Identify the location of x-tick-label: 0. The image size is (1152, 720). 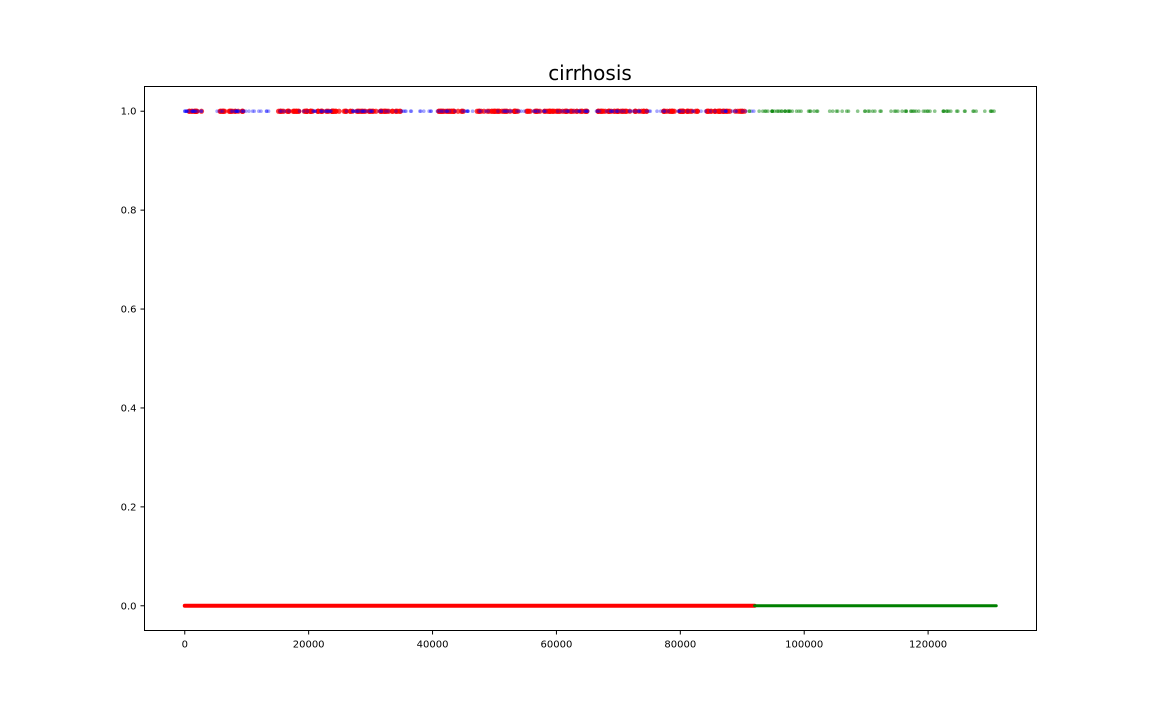
(185, 645).